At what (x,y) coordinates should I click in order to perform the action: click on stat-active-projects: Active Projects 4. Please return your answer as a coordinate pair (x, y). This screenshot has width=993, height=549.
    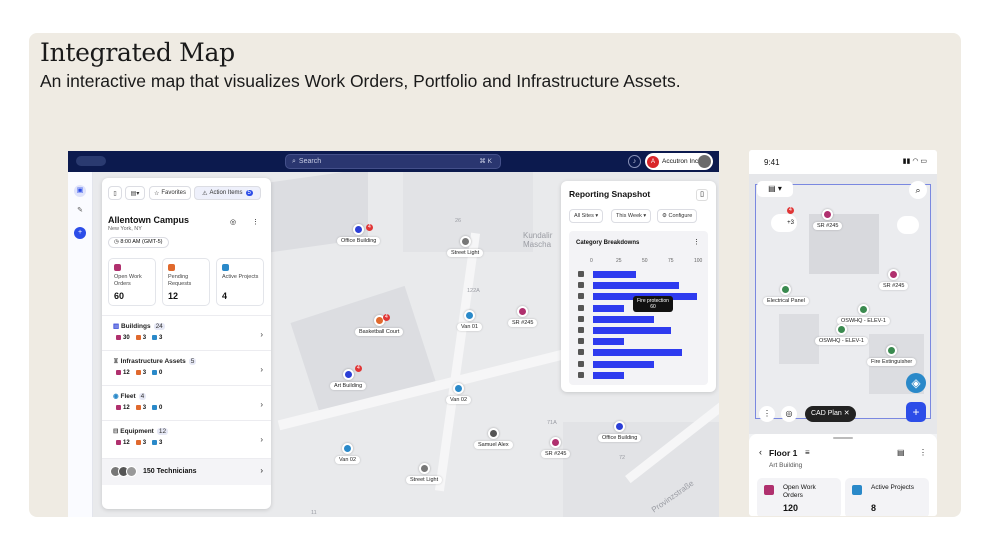
    Looking at the image, I should click on (240, 282).